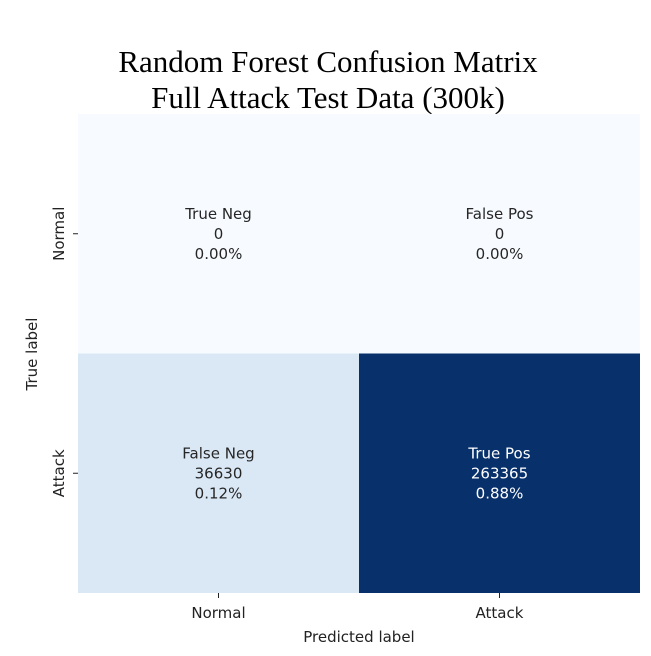 This screenshot has height=656, width=651. Describe the element at coordinates (328, 61) in the screenshot. I see `chart-title-line-1: Random Forest Confusion Matrix` at that location.